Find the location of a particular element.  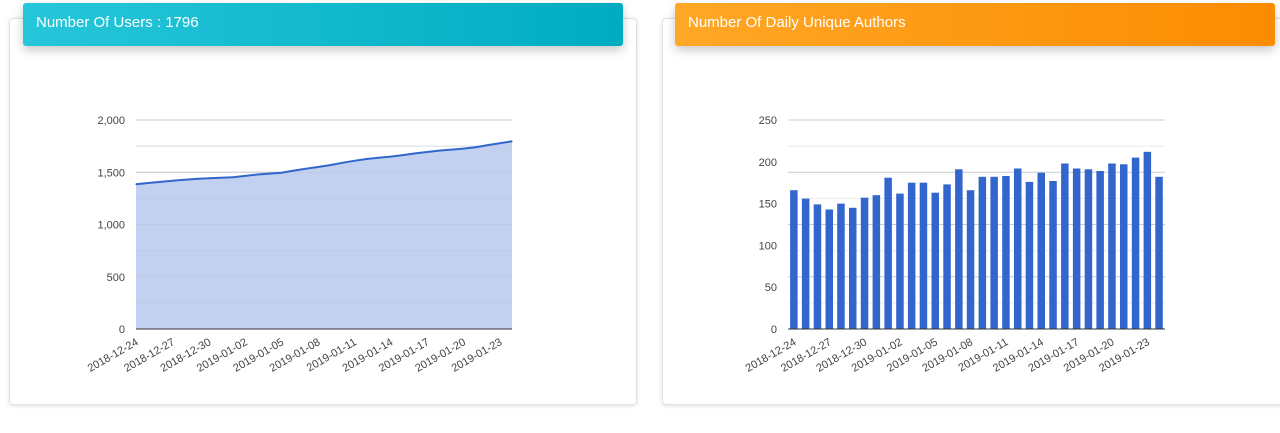

authors-card-title: Number Of Daily Unique Authors is located at coordinates (975, 24).